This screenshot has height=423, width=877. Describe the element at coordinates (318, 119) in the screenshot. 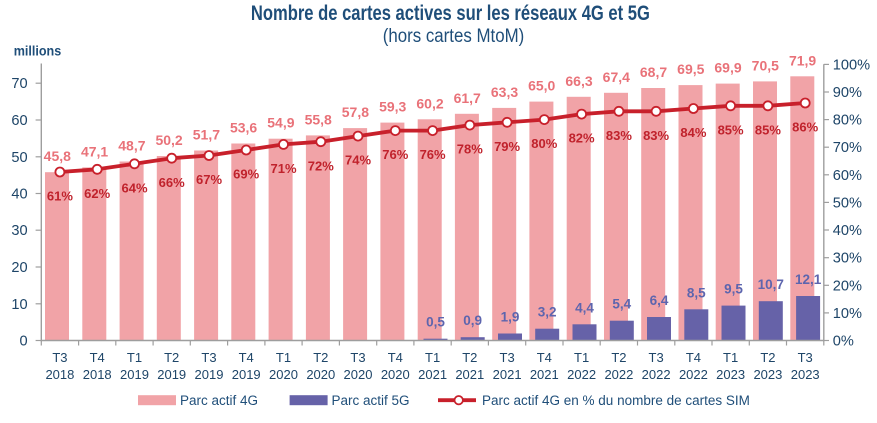

I see `svg-text: 55,8` at that location.